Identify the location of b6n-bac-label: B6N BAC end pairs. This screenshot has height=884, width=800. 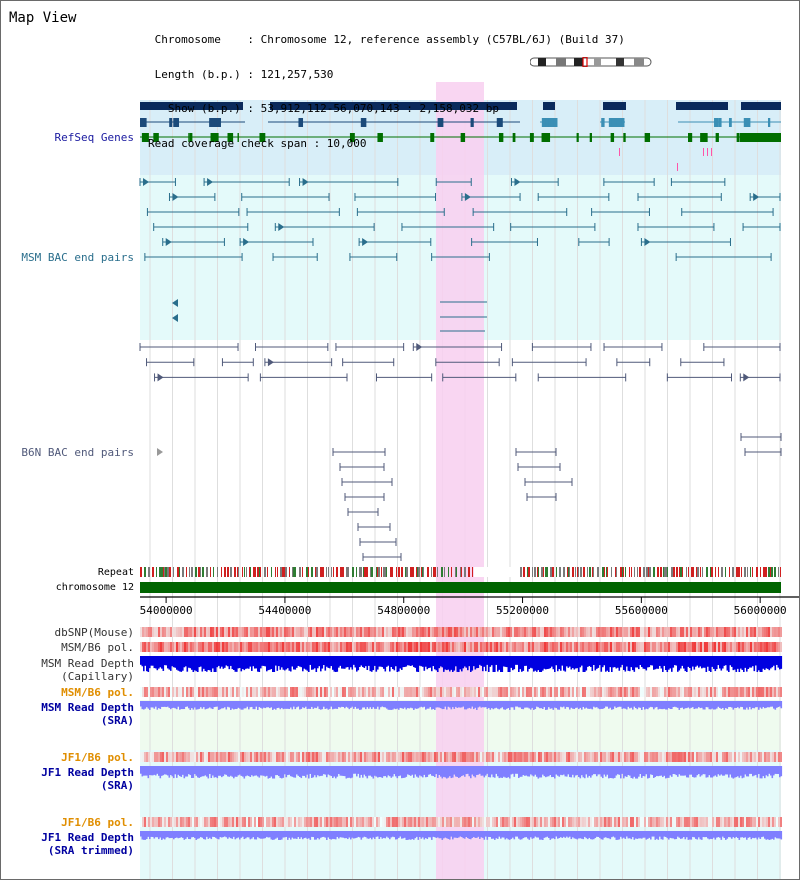
(77, 452).